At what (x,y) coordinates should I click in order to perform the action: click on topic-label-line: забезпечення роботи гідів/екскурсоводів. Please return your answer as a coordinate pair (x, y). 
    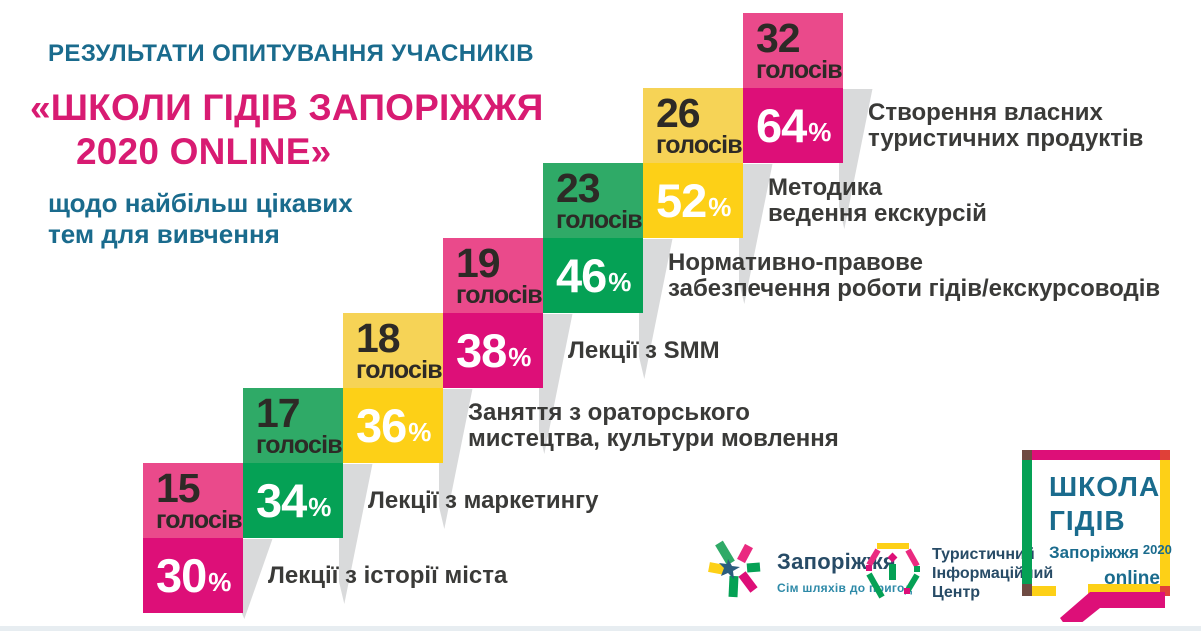
    Looking at the image, I should click on (914, 288).